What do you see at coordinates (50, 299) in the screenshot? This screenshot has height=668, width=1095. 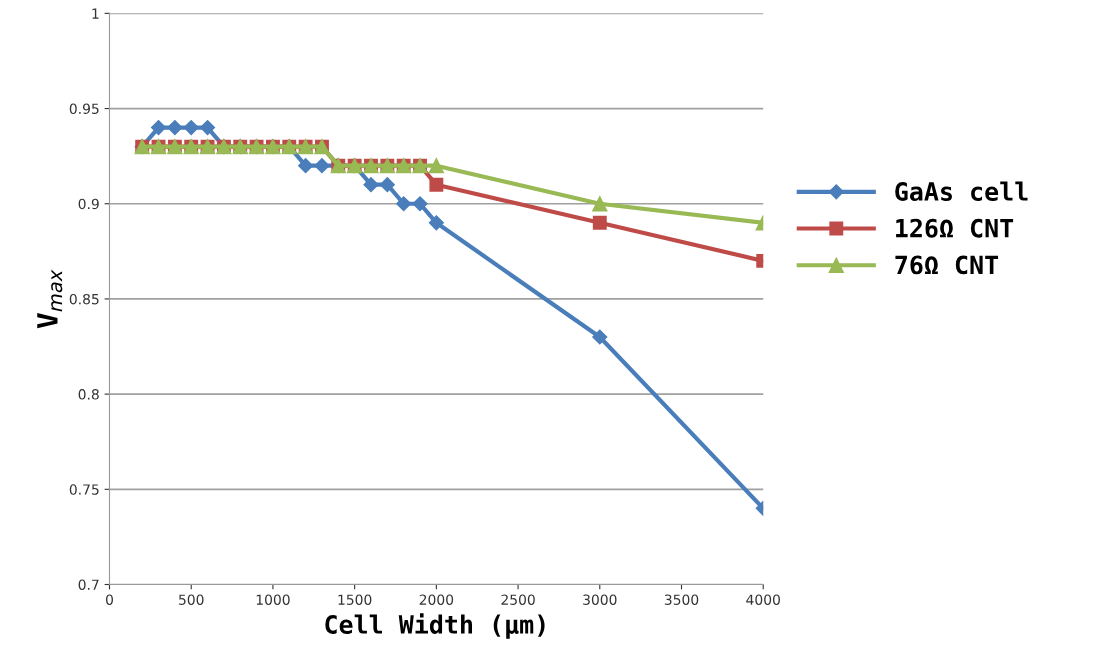 I see `y-axis-title: V$_{max}$` at bounding box center [50, 299].